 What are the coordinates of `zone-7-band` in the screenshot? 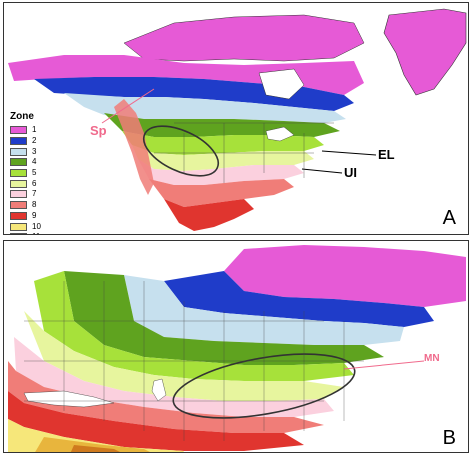 It's located at (221, 172).